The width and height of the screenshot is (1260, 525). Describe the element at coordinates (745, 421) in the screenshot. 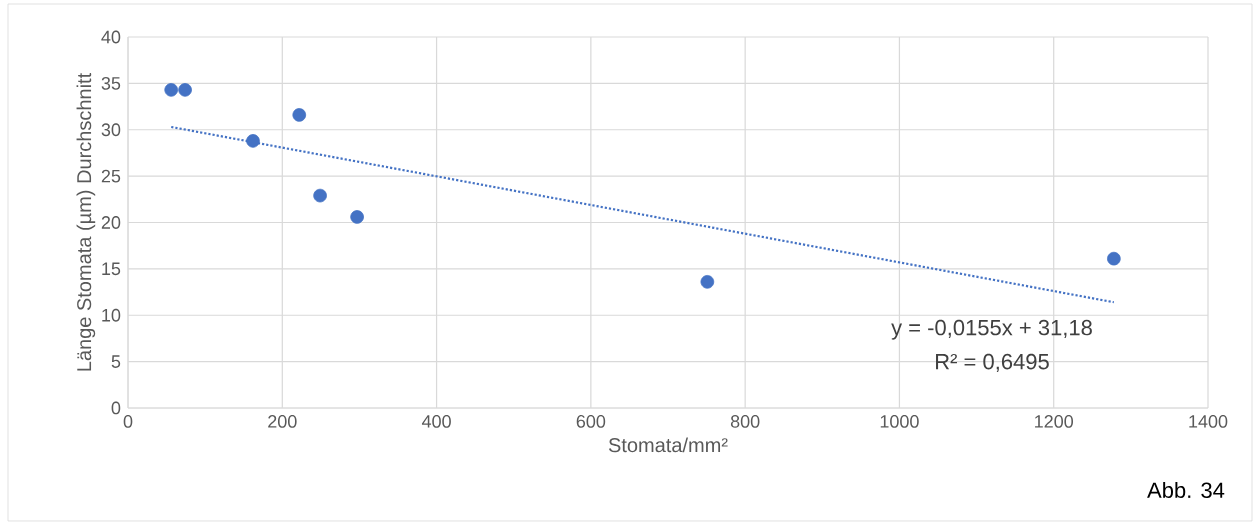

I see `x-tick-label: 800` at that location.